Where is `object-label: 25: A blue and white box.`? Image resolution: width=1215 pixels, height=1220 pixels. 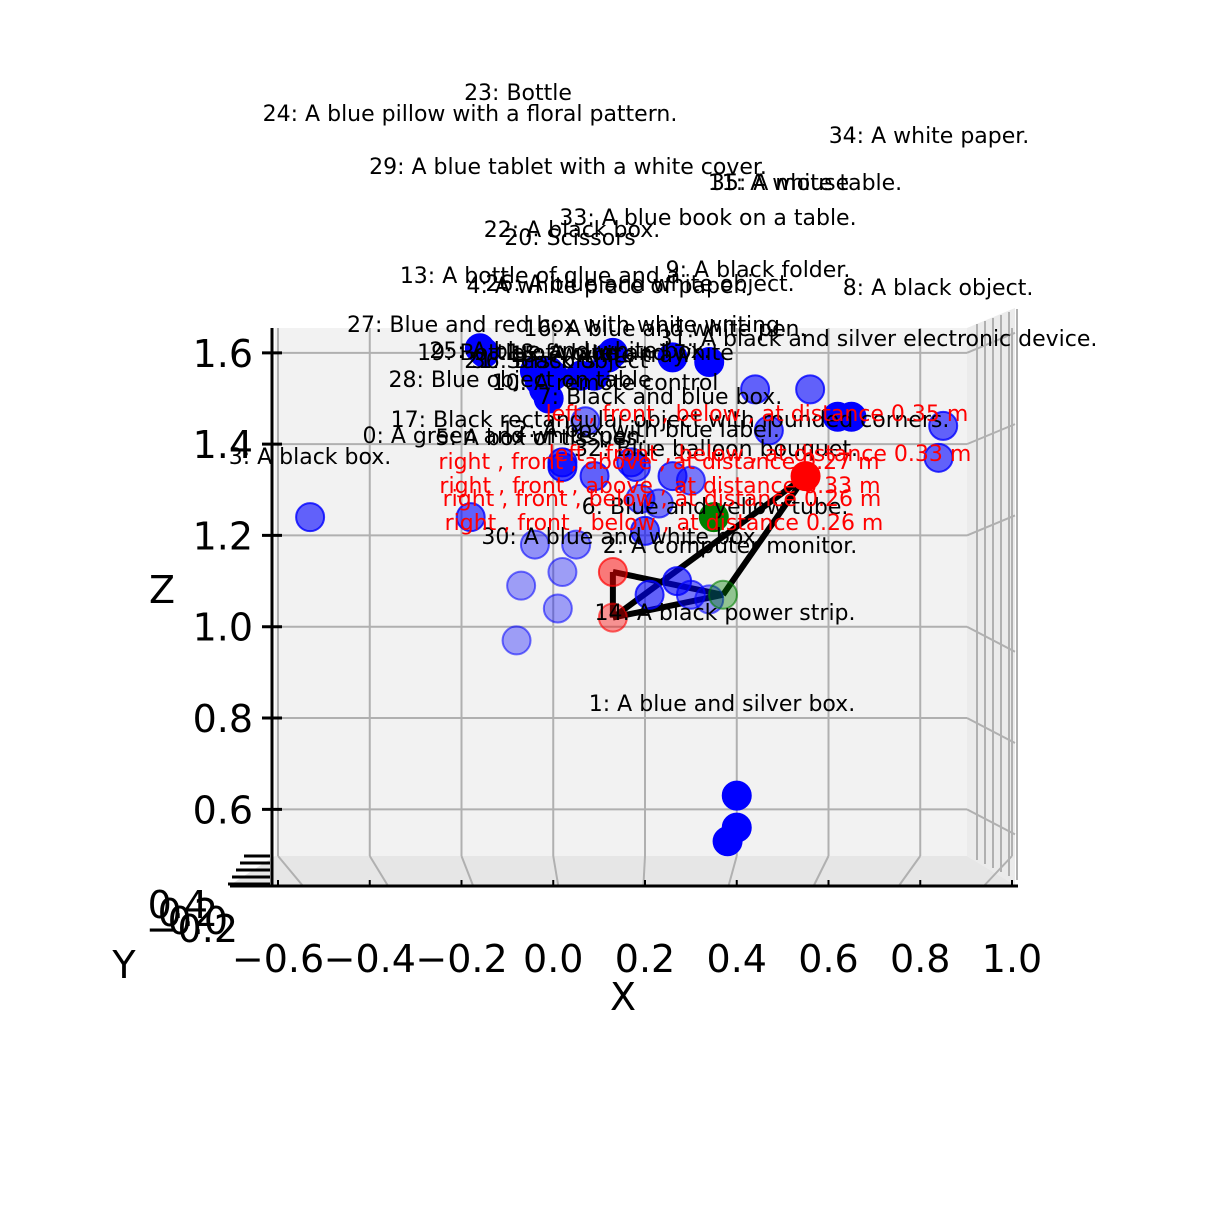 object-label: 25: A blue and white box. is located at coordinates (569, 351).